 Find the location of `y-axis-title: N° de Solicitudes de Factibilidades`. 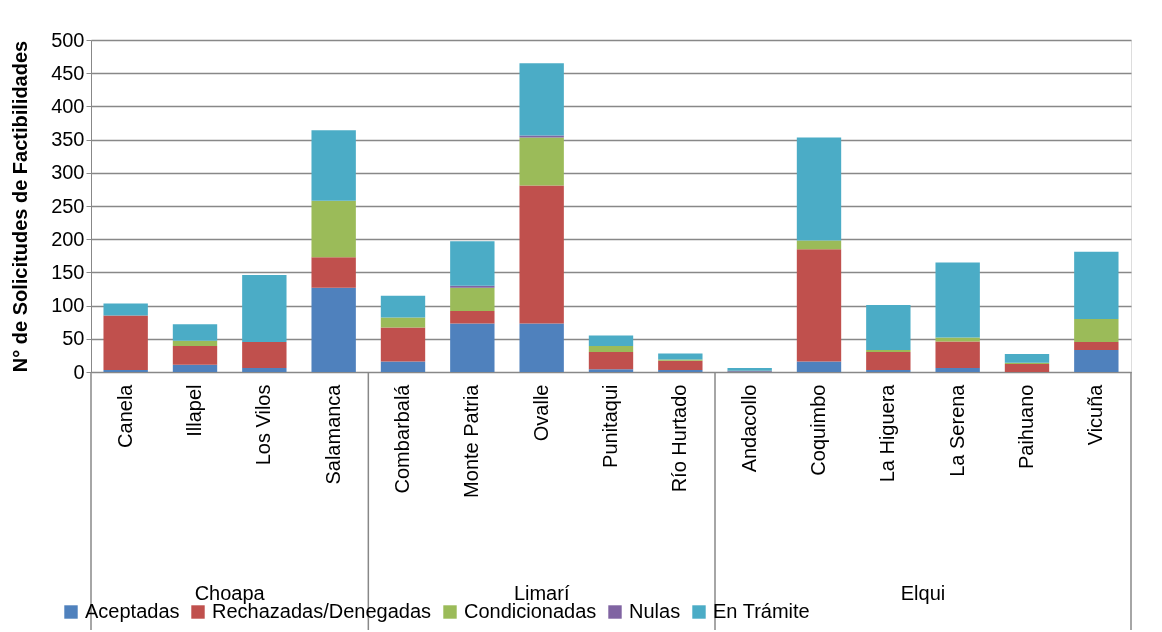

y-axis-title: N° de Solicitudes de Factibilidades is located at coordinates (20, 206).